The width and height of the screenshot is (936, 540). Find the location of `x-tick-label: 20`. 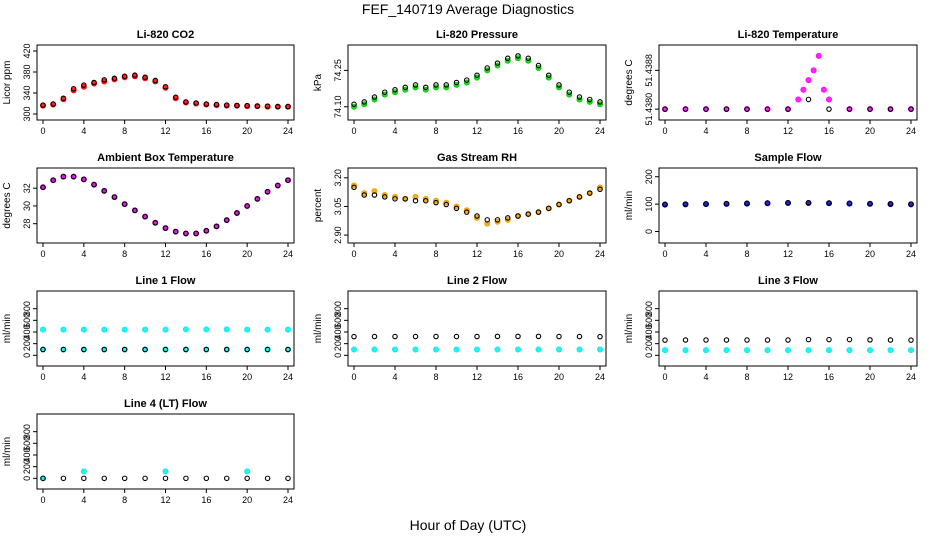

x-tick-label: 20 is located at coordinates (247, 254).